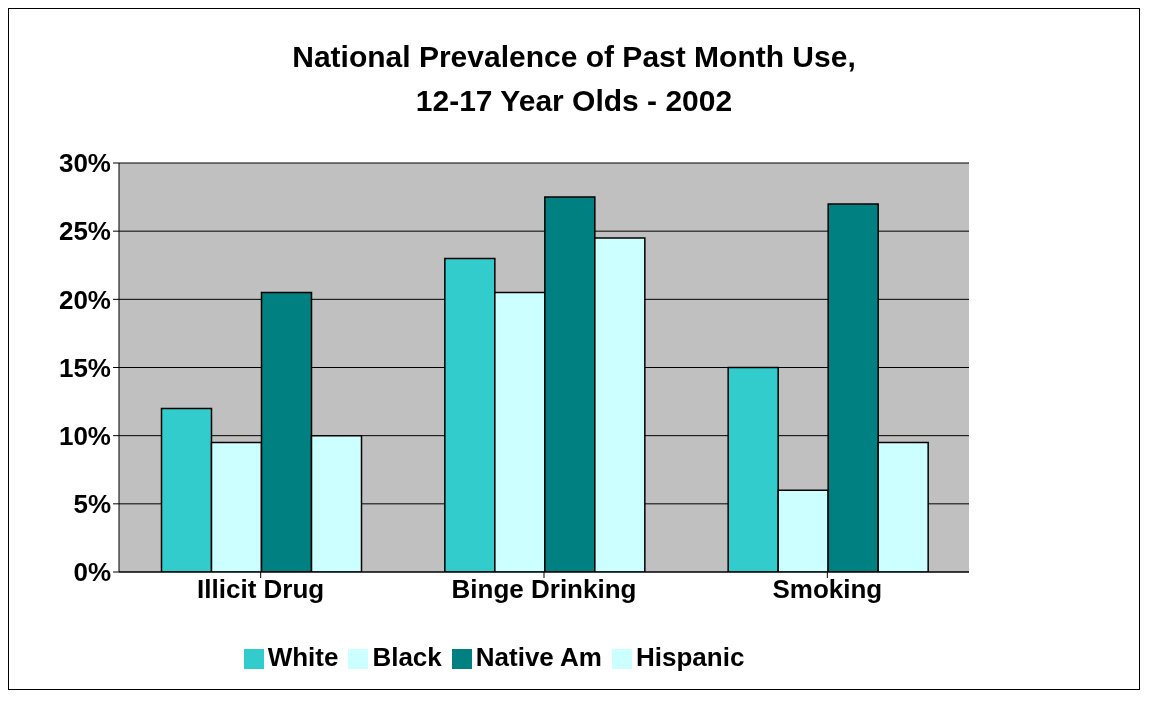  Describe the element at coordinates (84, 435) in the screenshot. I see `y-tick-label: 10%` at that location.